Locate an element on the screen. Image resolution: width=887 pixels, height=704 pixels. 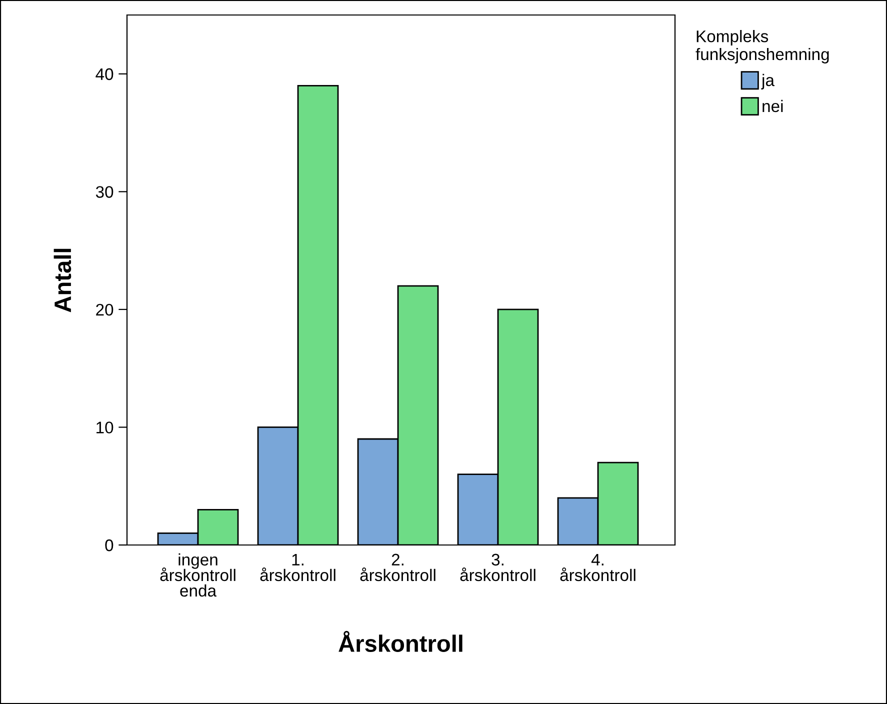
y-tick-label: 0 is located at coordinates (109, 545).